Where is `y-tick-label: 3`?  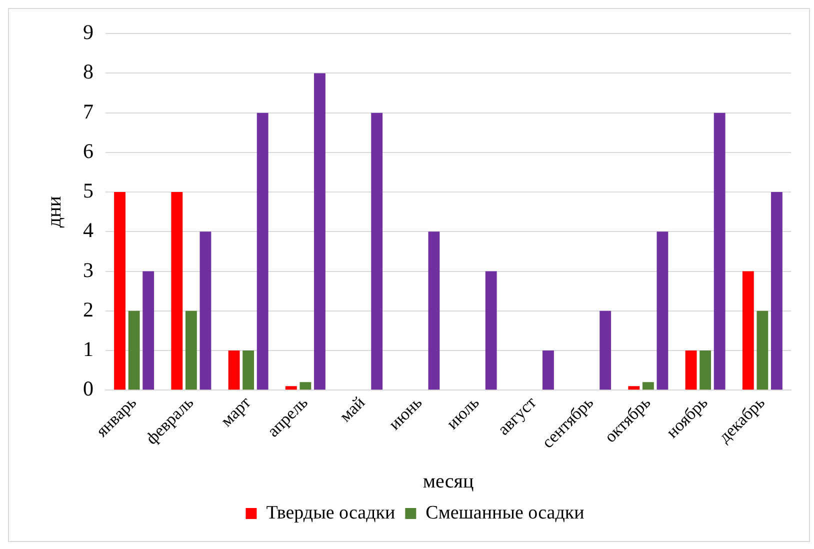
y-tick-label: 3 is located at coordinates (88, 270).